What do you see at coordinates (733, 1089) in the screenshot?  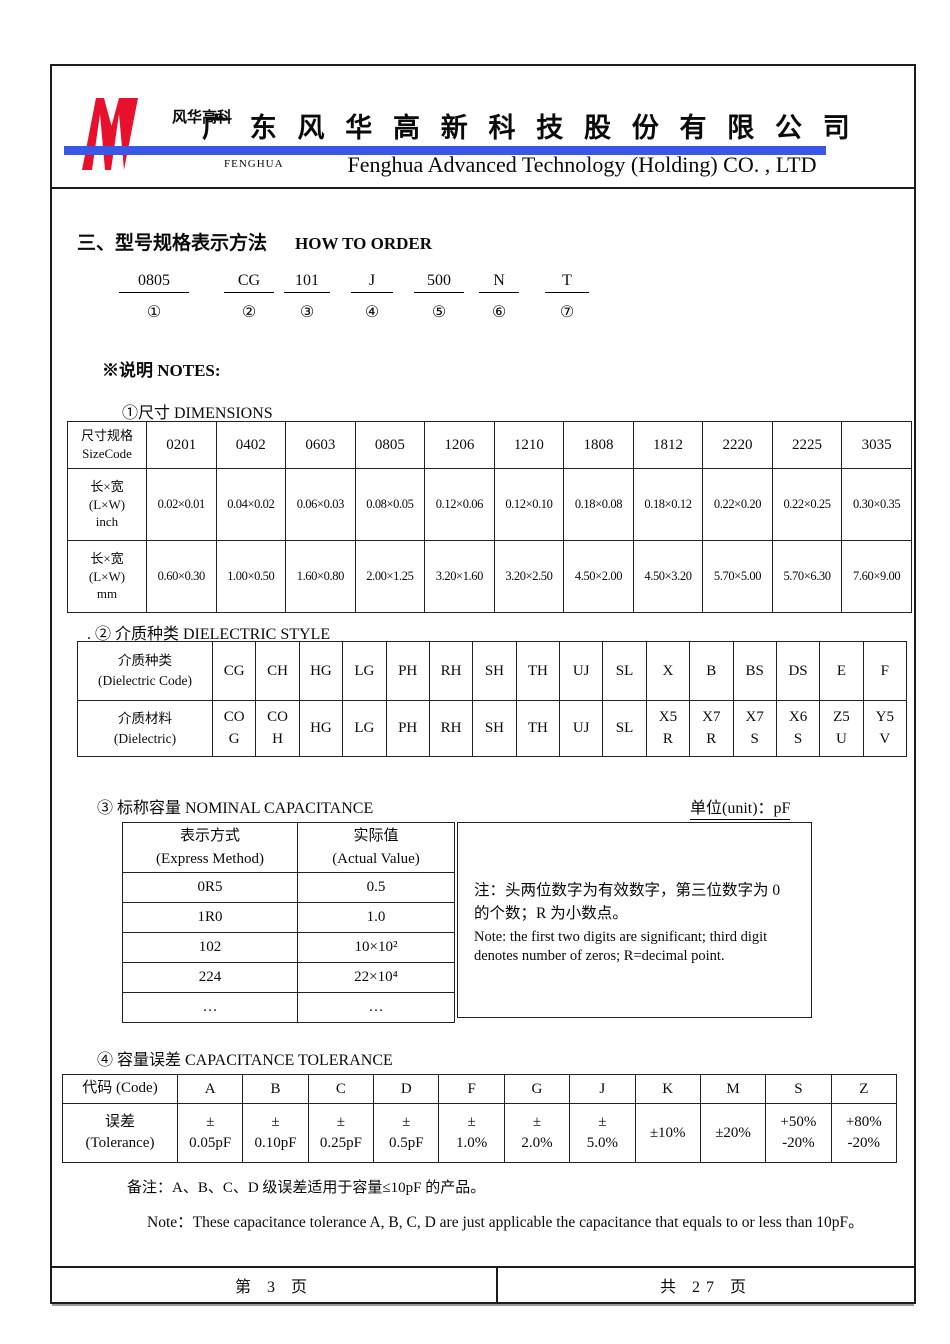 I see `tolerance-code-cell: M` at bounding box center [733, 1089].